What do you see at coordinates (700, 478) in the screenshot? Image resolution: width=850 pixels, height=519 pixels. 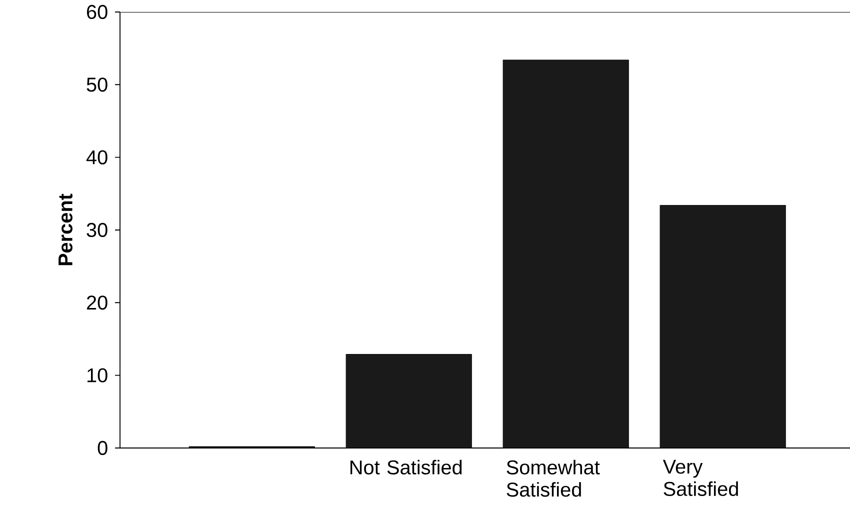 I see `x-tick-label: Very Satisfied` at bounding box center [700, 478].